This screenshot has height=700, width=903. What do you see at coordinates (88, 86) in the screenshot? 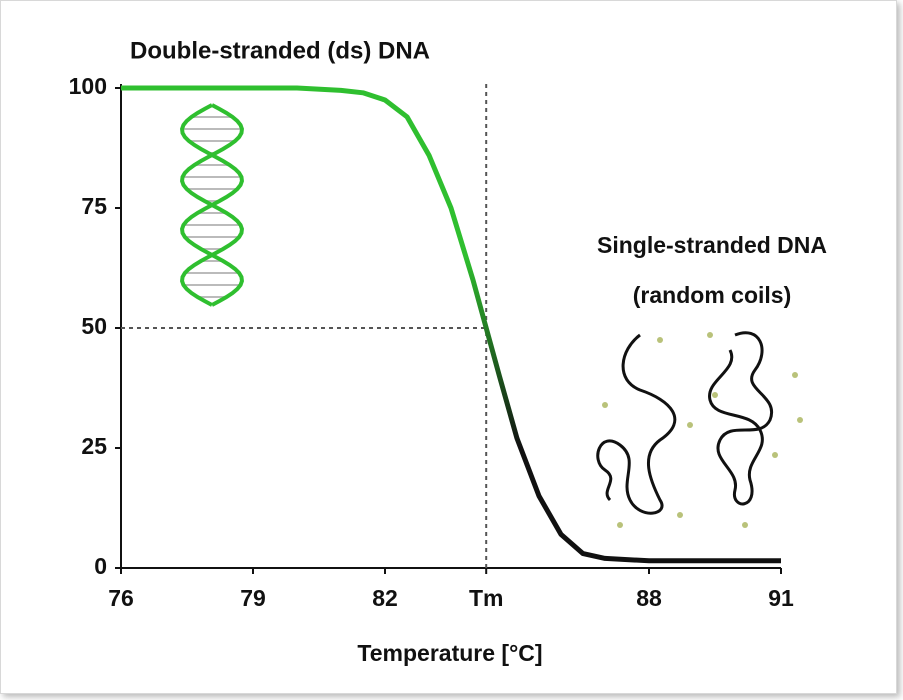
I see `y-tick-label: 100` at bounding box center [88, 86].